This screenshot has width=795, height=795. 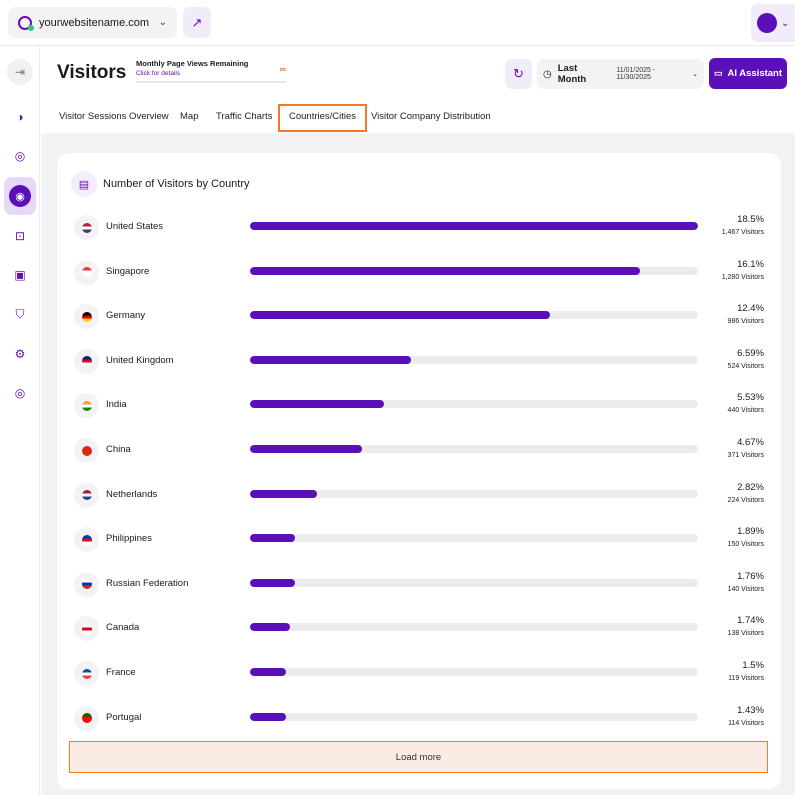 What do you see at coordinates (750, 353) in the screenshot?
I see `visitor-percent: 6.59%` at bounding box center [750, 353].